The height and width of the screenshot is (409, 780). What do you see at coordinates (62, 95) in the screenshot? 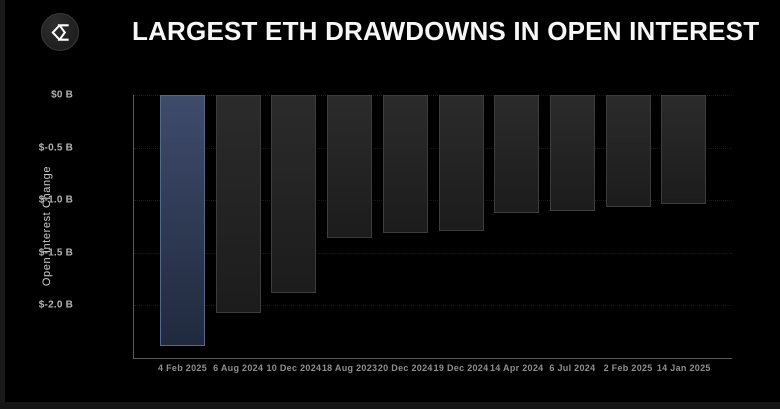
I see `y-tick-label: $0 B` at bounding box center [62, 95].